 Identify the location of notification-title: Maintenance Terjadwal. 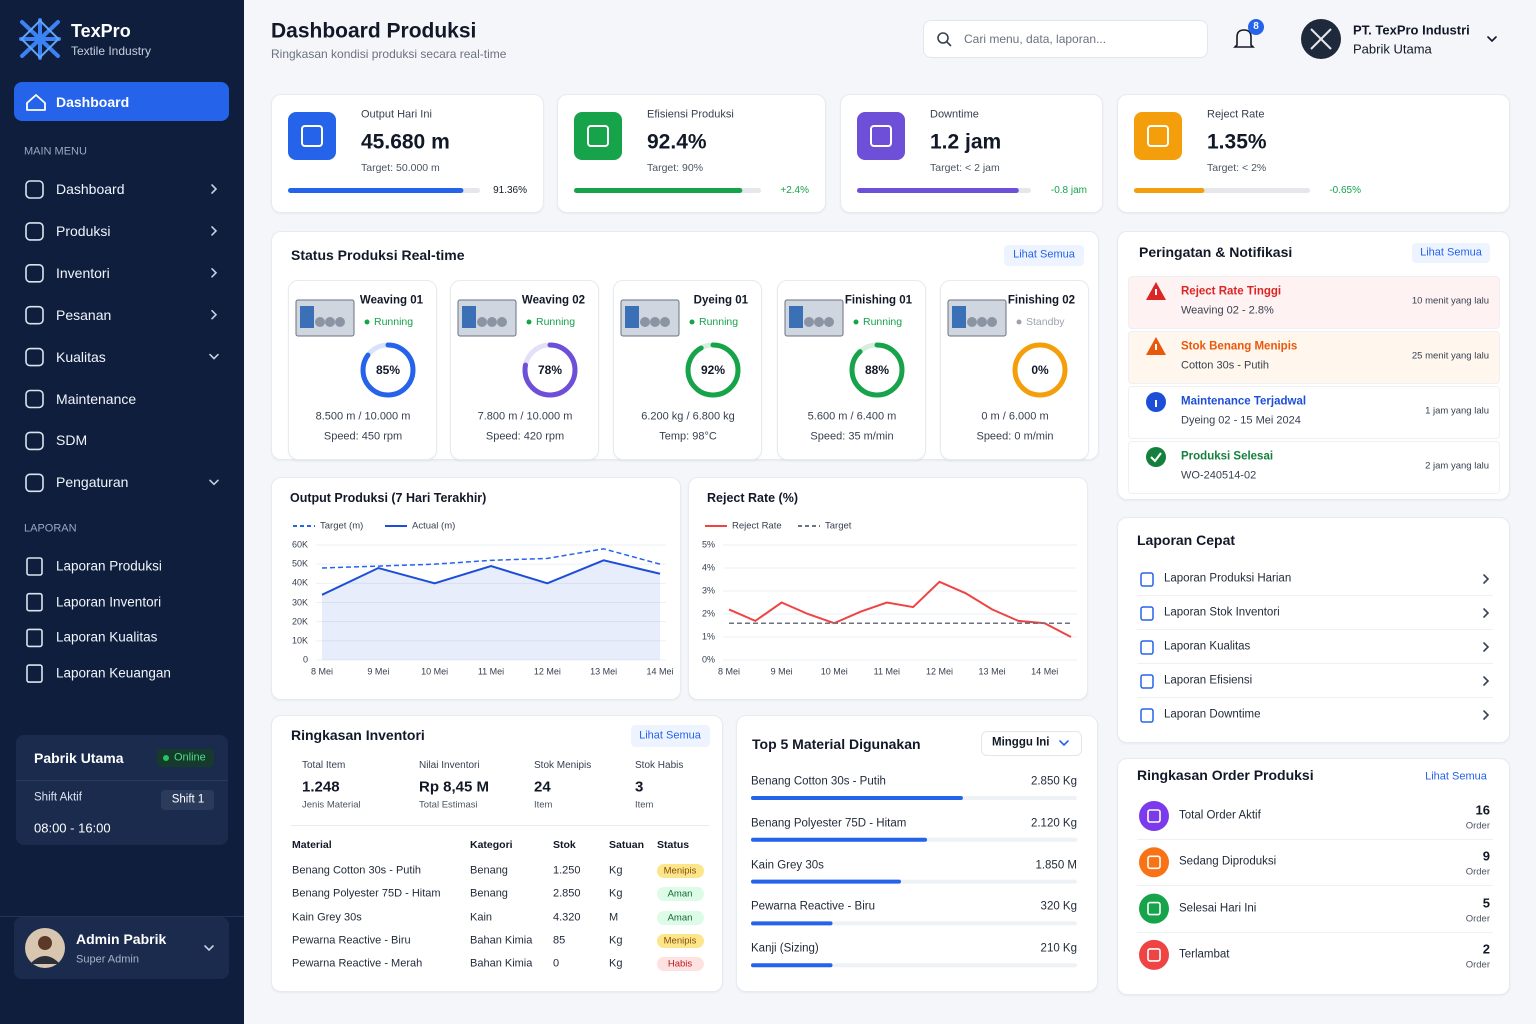
(1244, 401).